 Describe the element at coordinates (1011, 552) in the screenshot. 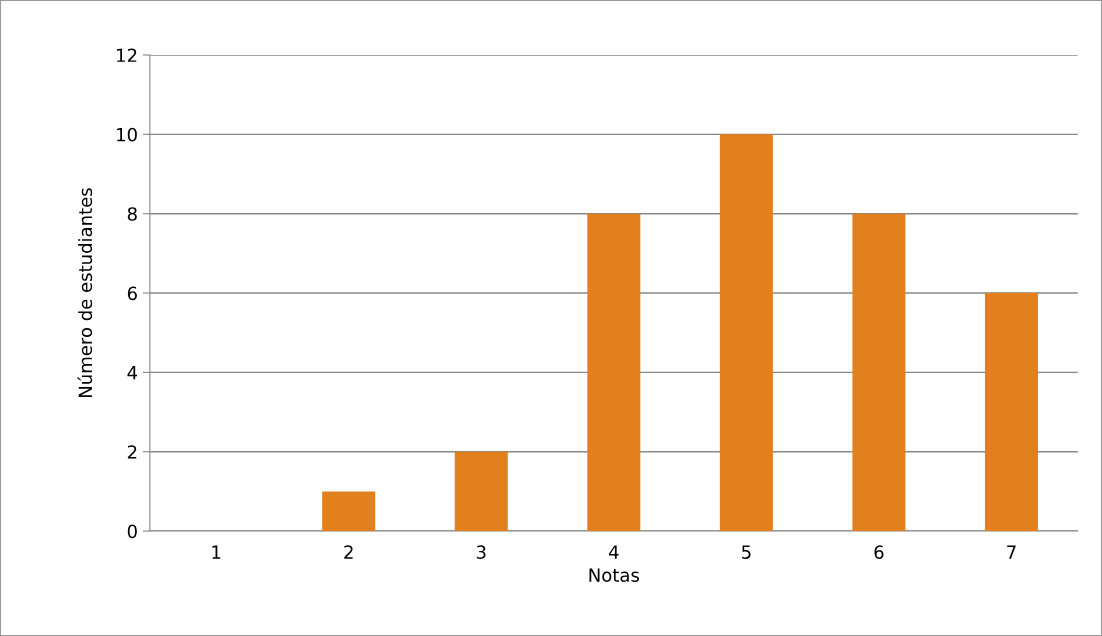

I see `x-tick-label: 7` at that location.